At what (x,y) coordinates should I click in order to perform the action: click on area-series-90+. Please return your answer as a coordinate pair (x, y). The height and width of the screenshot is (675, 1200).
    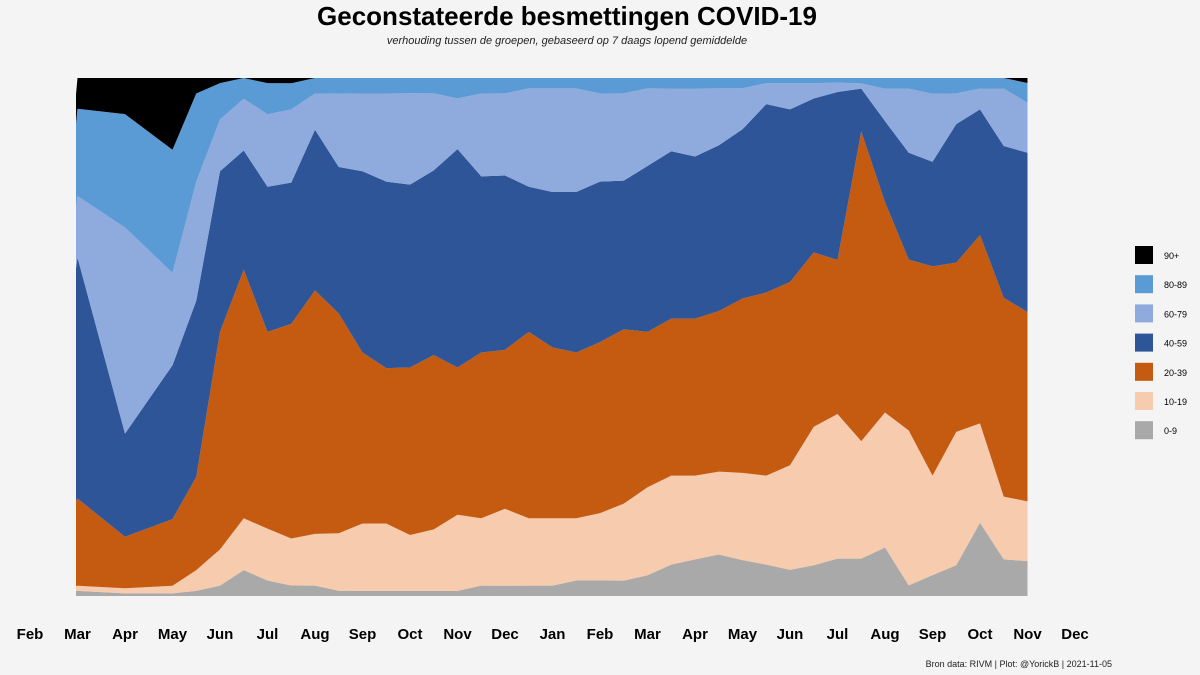
    Looking at the image, I should click on (552, 114).